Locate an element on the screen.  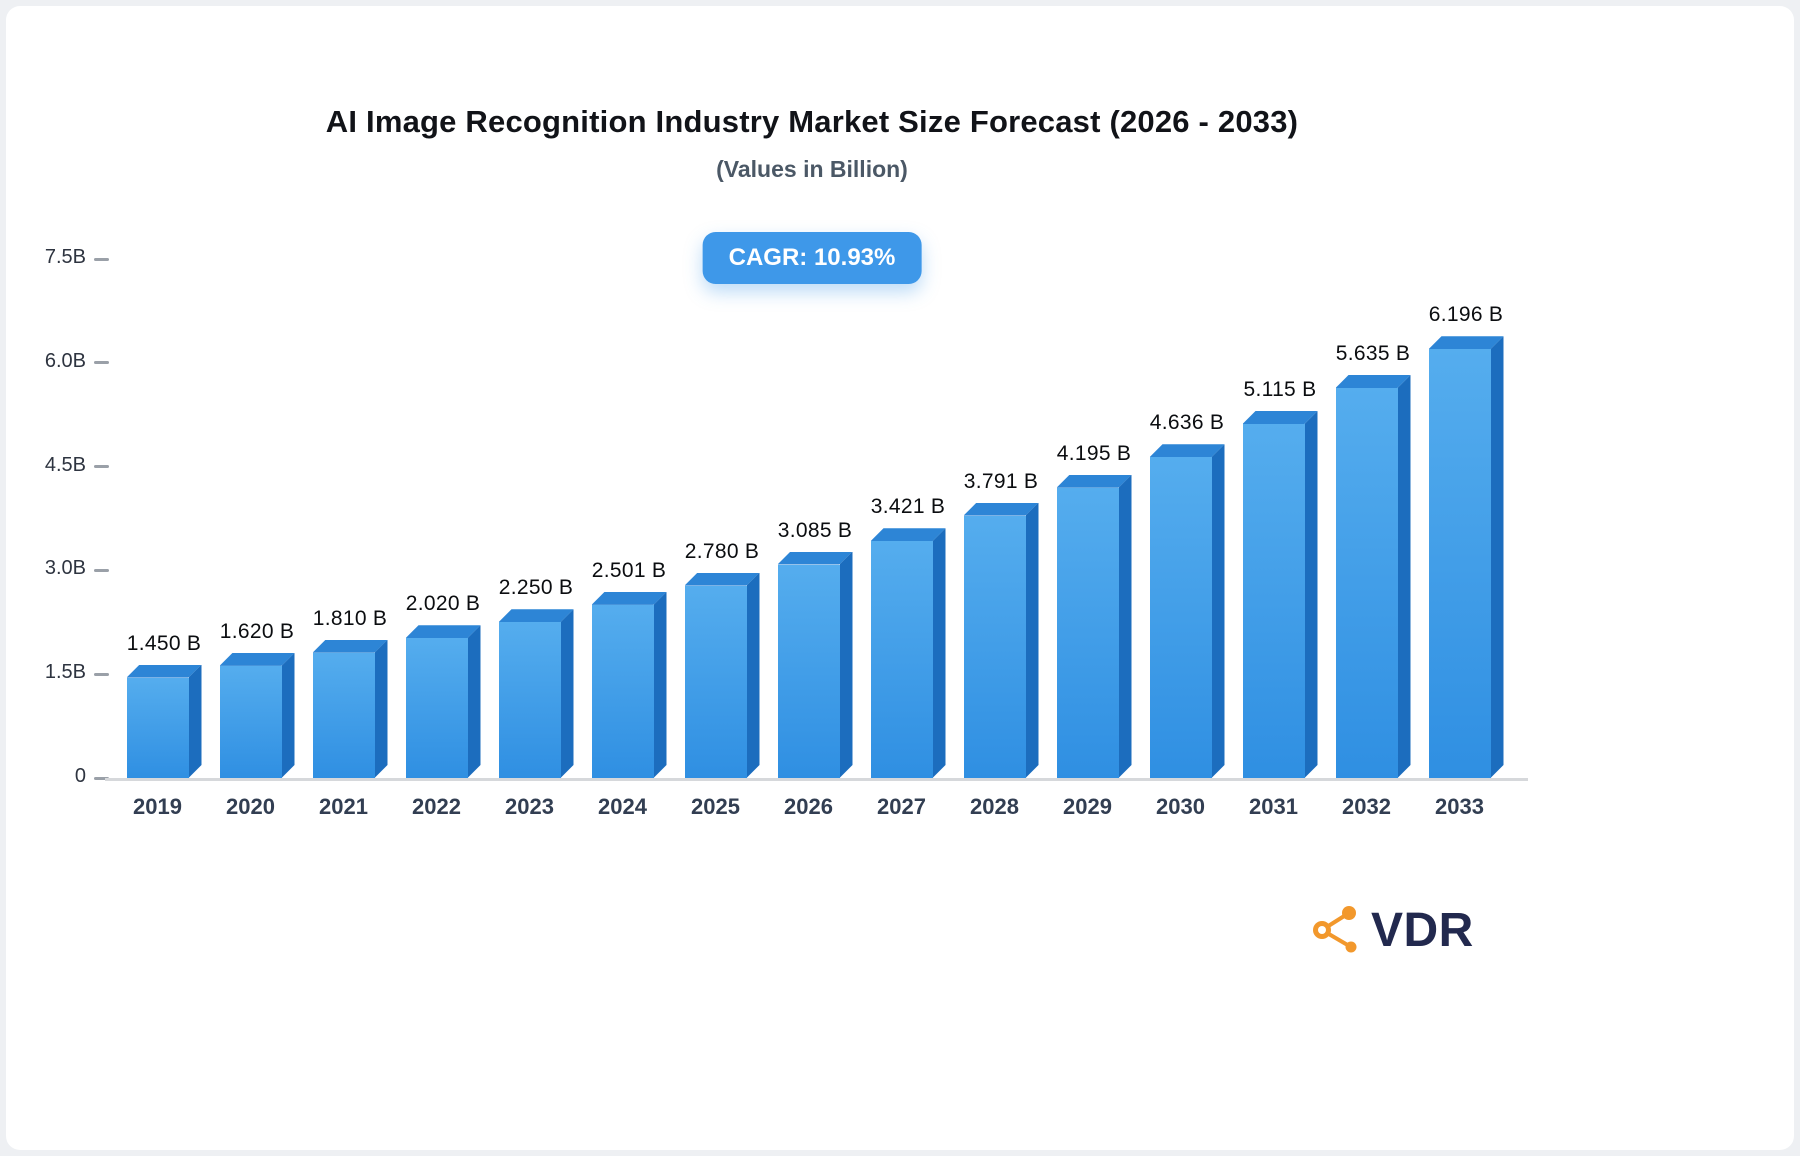
bar-side-face-2029 is located at coordinates (1125, 626).